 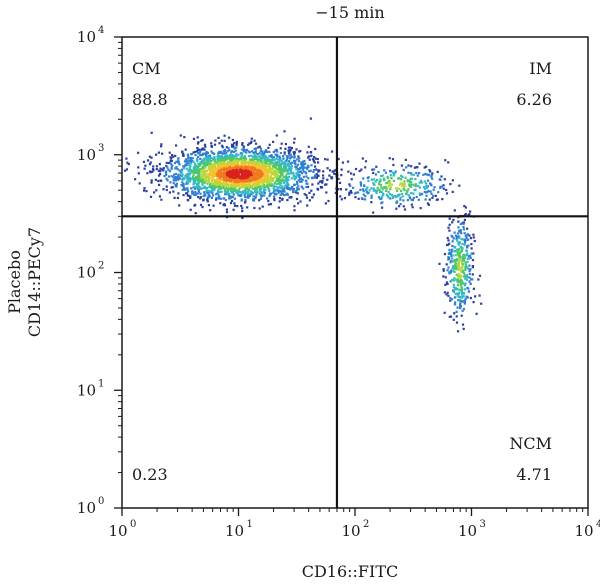 What do you see at coordinates (101, 148) in the screenshot?
I see `y-tick-exponent: 3` at bounding box center [101, 148].